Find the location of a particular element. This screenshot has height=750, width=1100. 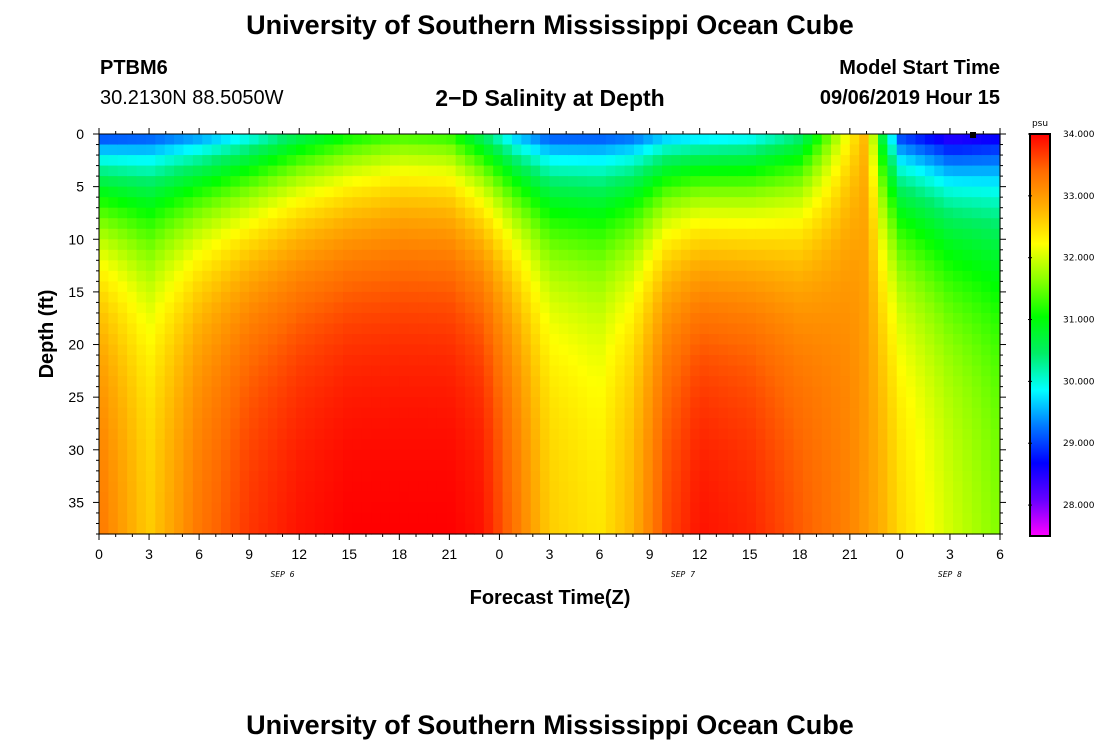

x-tick-label: 18 is located at coordinates (800, 554).